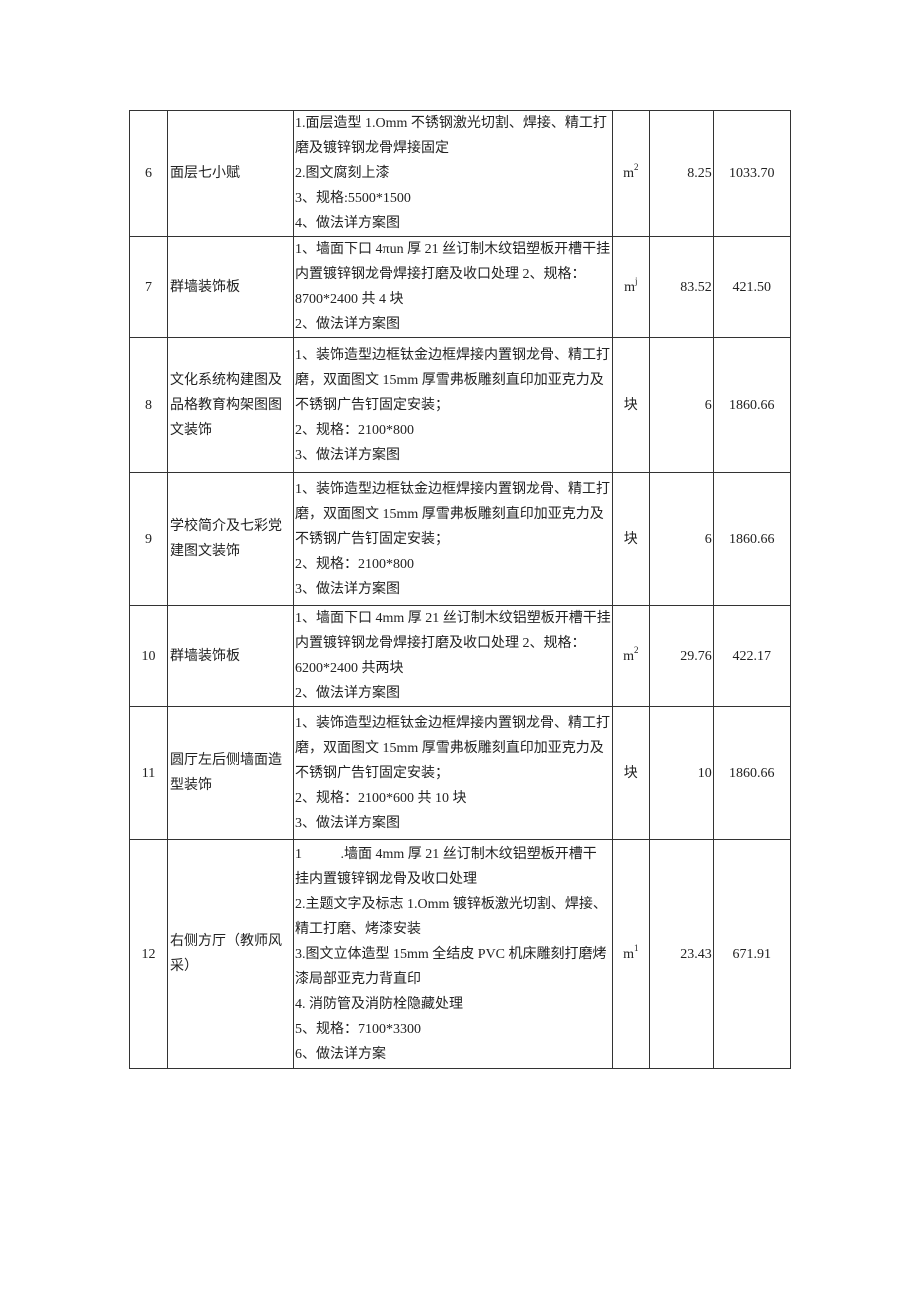 Image resolution: width=920 pixels, height=1301 pixels. I want to click on unit: mj, so click(630, 287).